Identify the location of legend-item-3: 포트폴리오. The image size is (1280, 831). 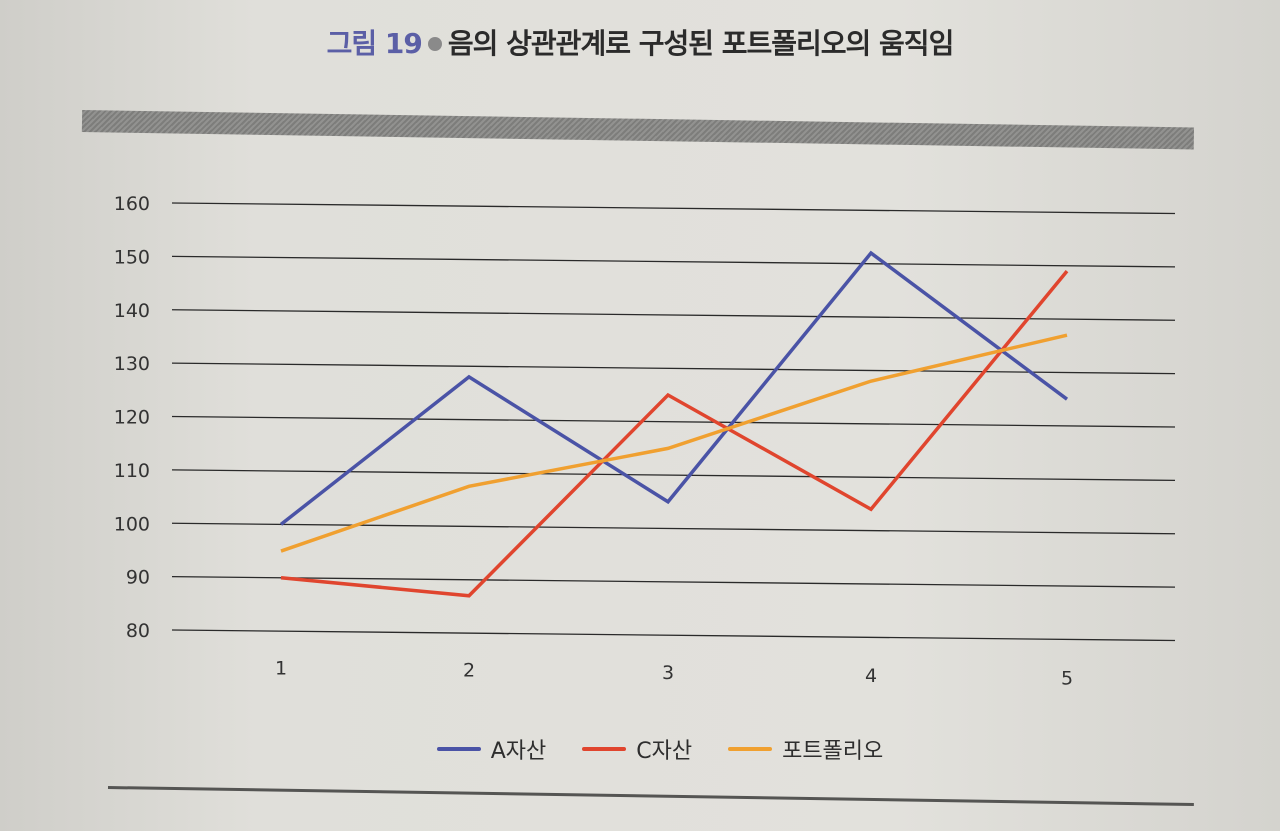
(805, 749).